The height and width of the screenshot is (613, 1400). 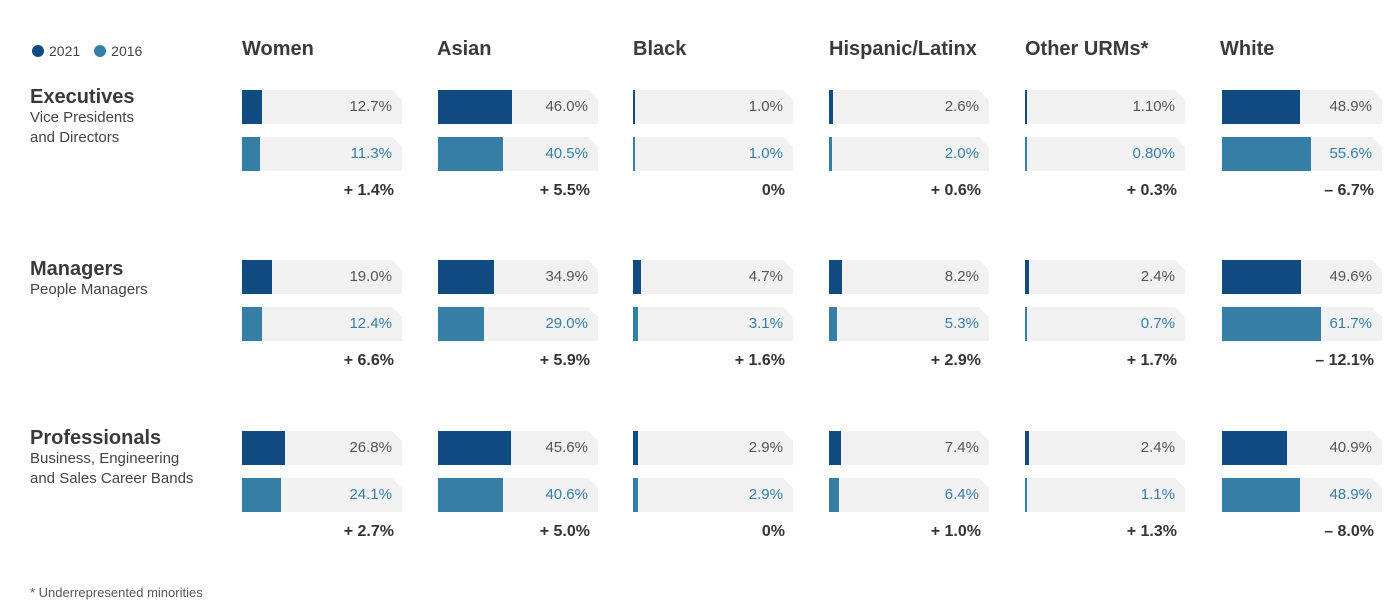 I want to click on value-label-2021: 2.6%, so click(x=961, y=106).